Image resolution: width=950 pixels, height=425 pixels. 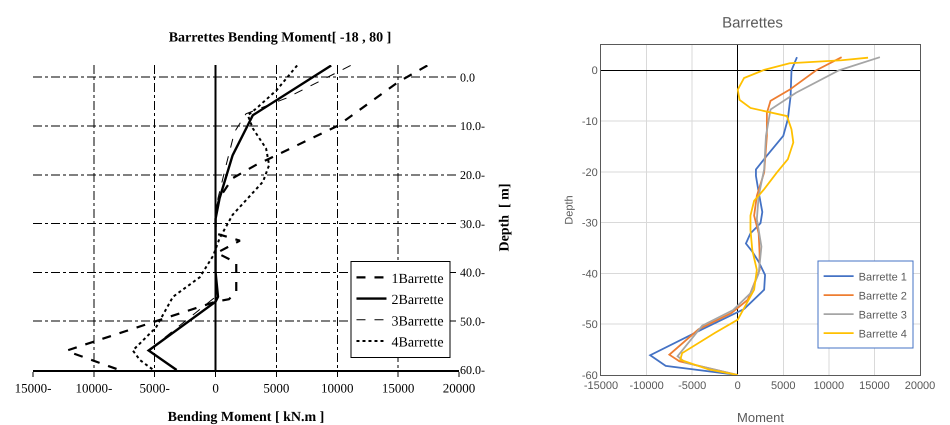 What do you see at coordinates (472, 175) in the screenshot?
I see `y-tick-label: 20.0-` at bounding box center [472, 175].